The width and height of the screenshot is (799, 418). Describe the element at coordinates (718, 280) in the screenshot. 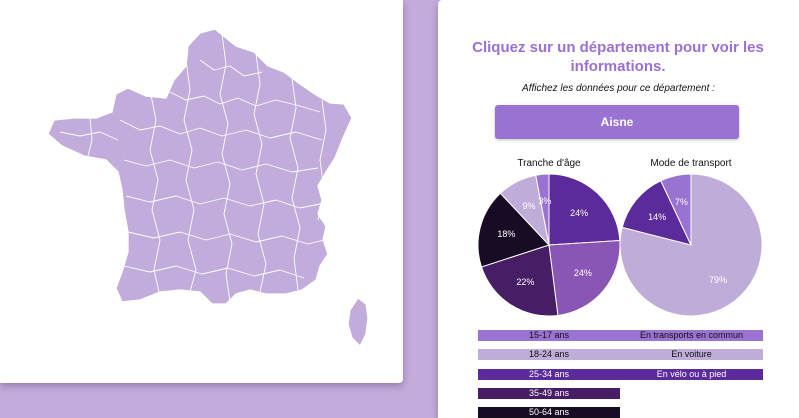

I see `transport-slice-label-0: 79%` at that location.